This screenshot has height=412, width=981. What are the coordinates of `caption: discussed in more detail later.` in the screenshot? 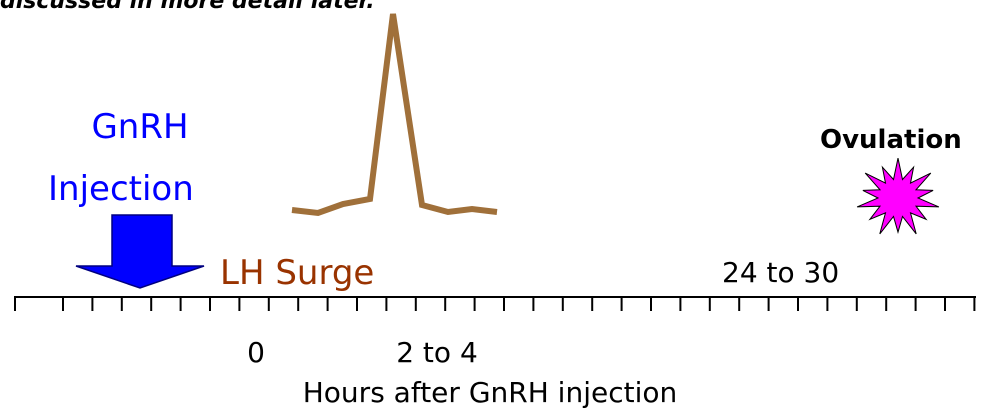 It's located at (187, 7).